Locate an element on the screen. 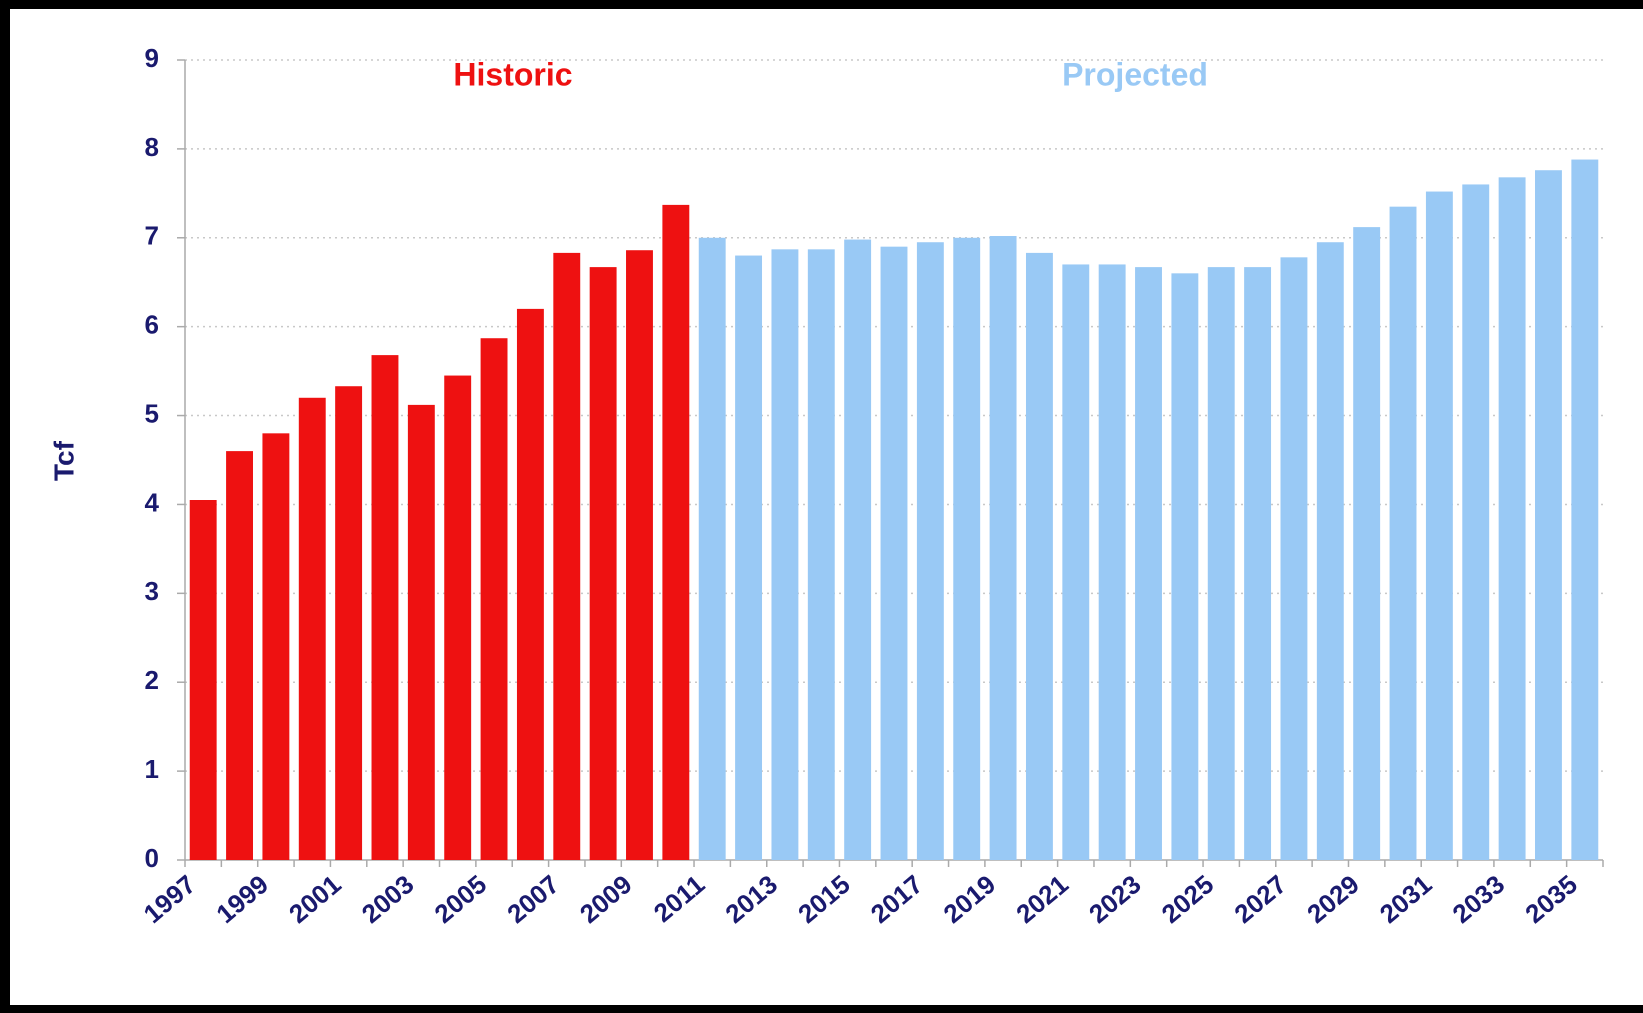 The height and width of the screenshot is (1013, 1643). annotation: Historic is located at coordinates (512, 74).